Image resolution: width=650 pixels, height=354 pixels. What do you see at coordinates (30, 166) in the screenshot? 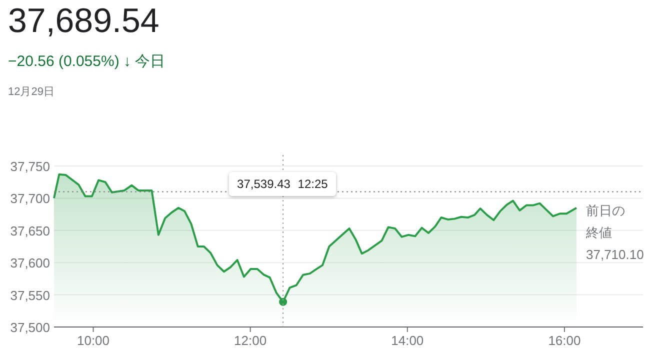
I see `y-tick-label: 37,750` at bounding box center [30, 166].